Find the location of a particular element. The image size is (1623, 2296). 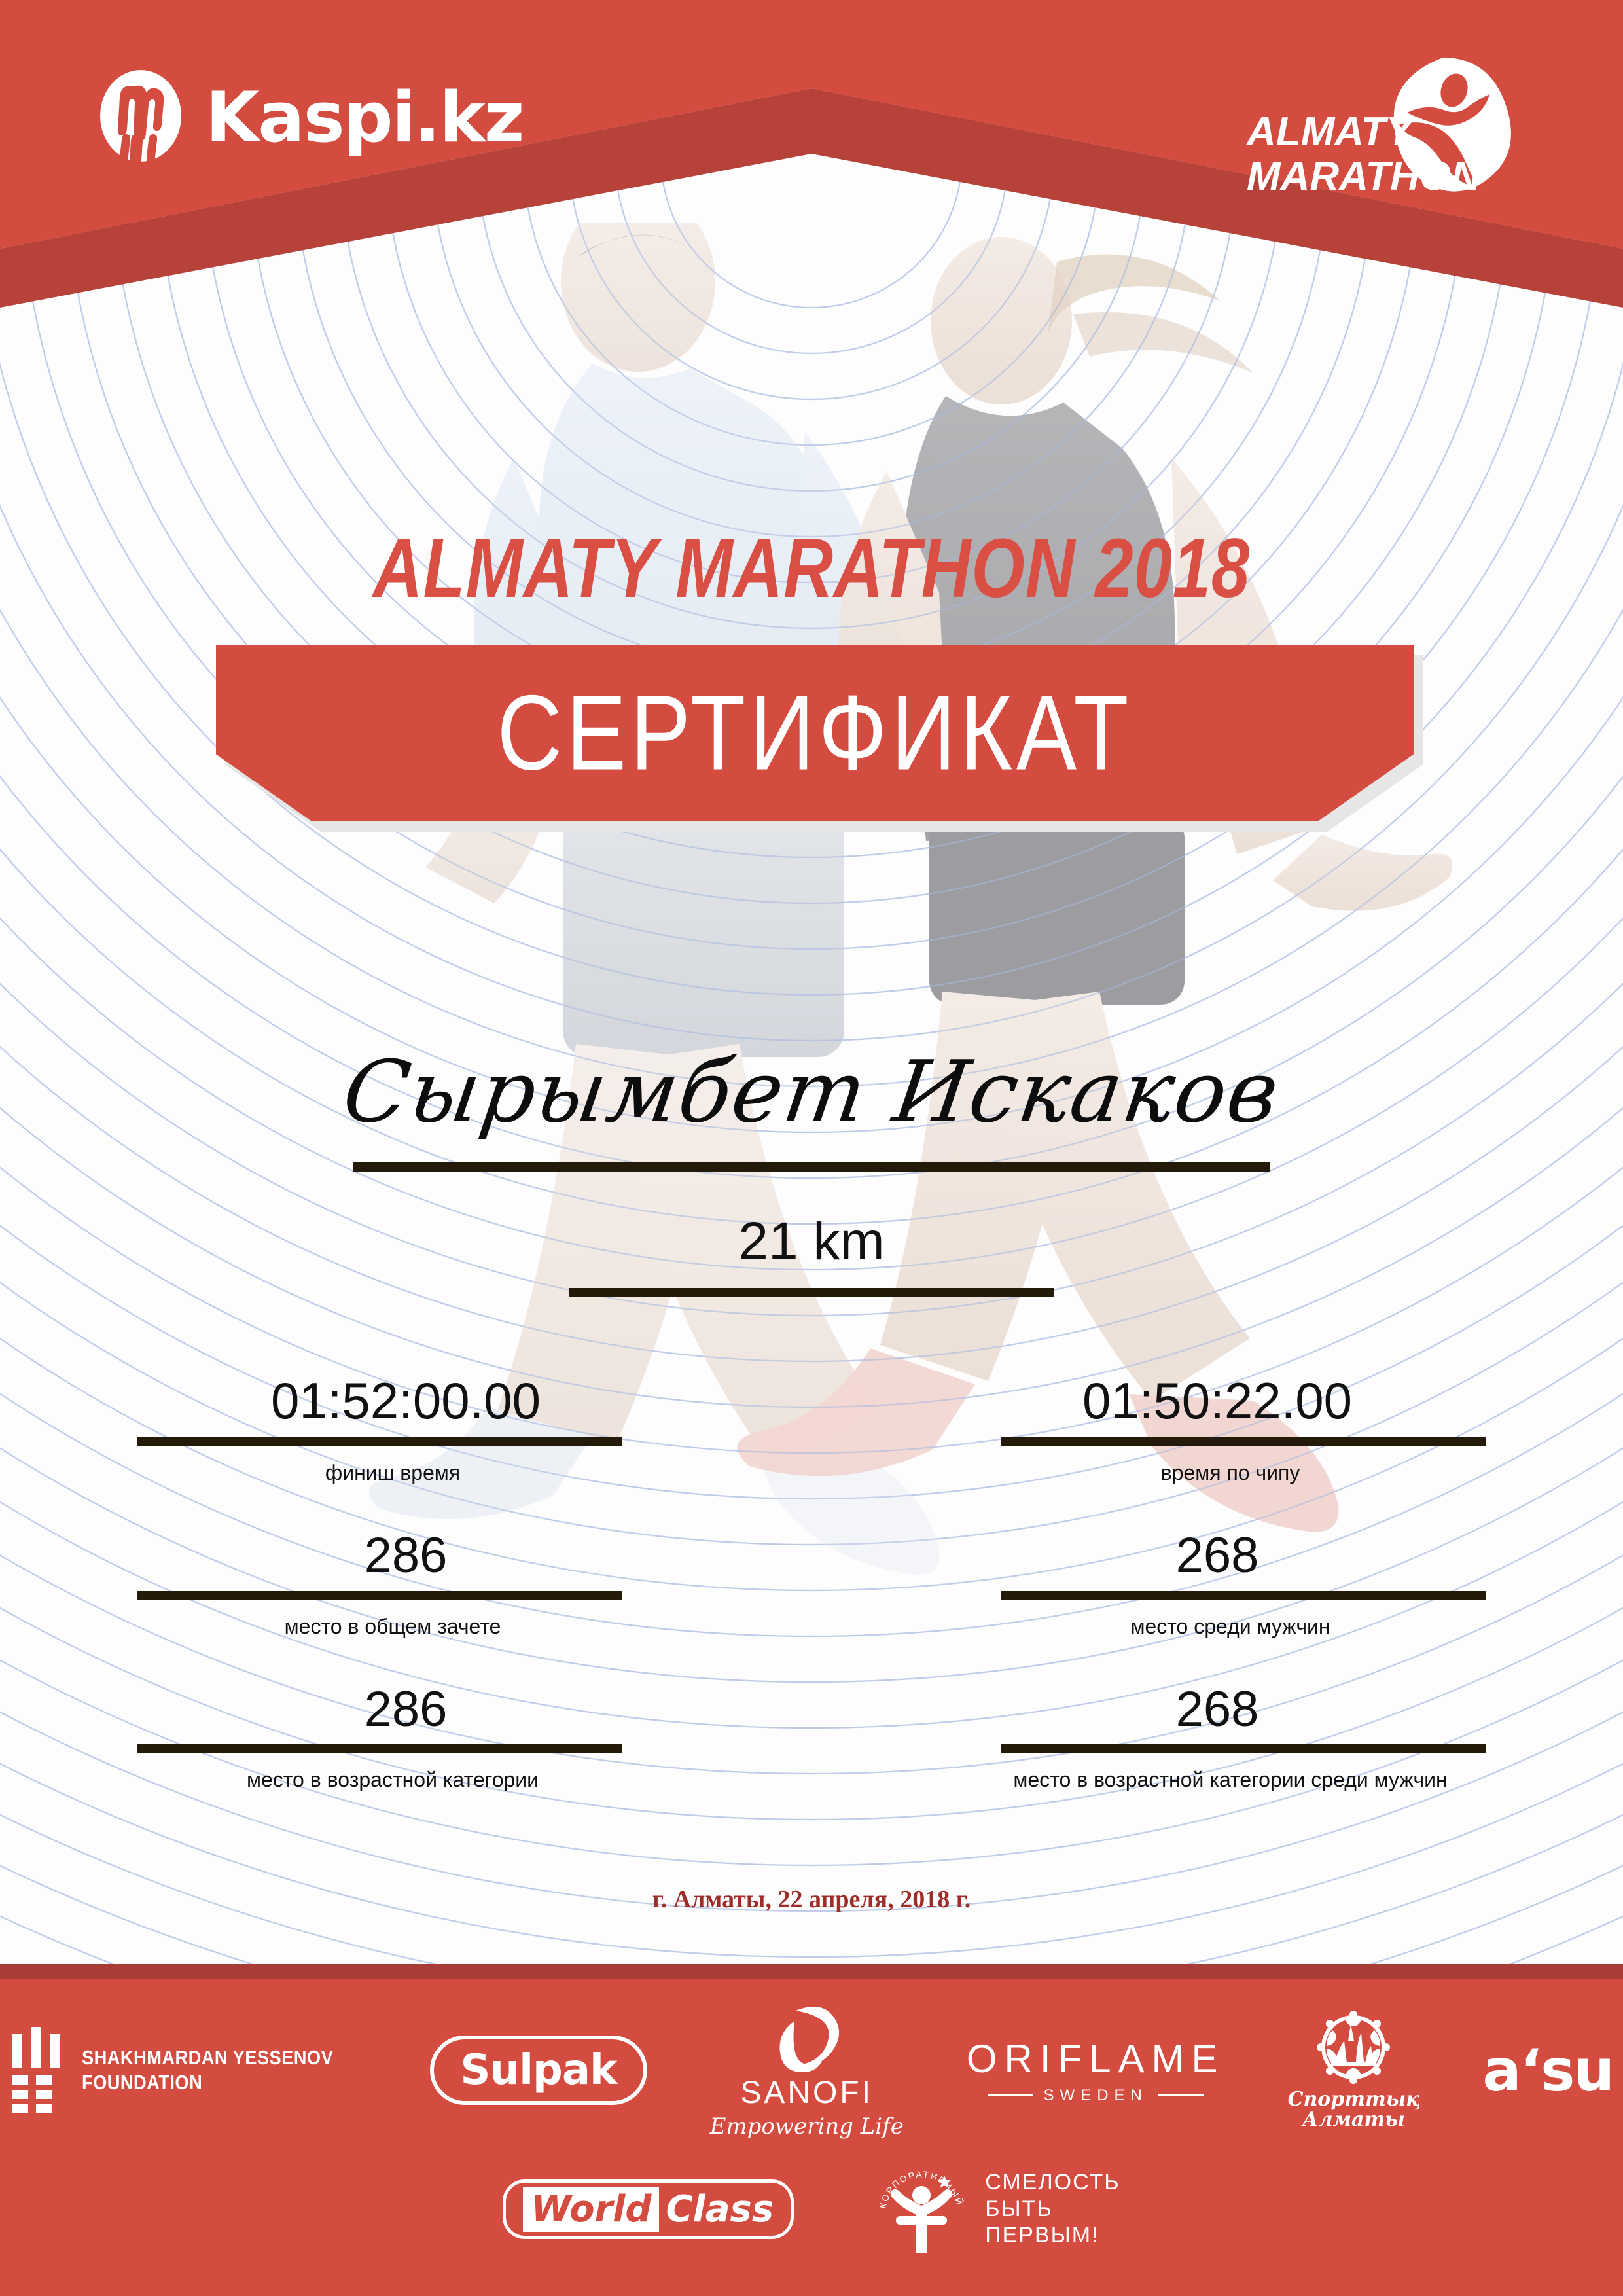

sponsor-smelost-byt-pervym: КОРПОРАТИВНЫЙ ФОНД СМЕЛОСТЬ БЫТЬ ПЕРВЫМ! is located at coordinates (996, 2209).